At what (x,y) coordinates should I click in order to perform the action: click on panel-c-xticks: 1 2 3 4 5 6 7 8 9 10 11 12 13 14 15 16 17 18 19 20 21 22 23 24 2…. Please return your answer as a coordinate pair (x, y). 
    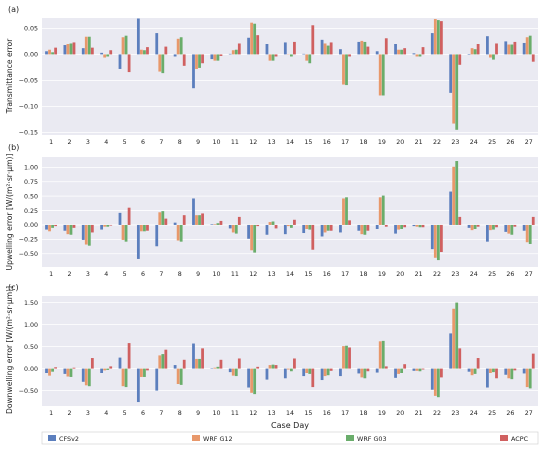
    Looking at the image, I should click on (291, 413).